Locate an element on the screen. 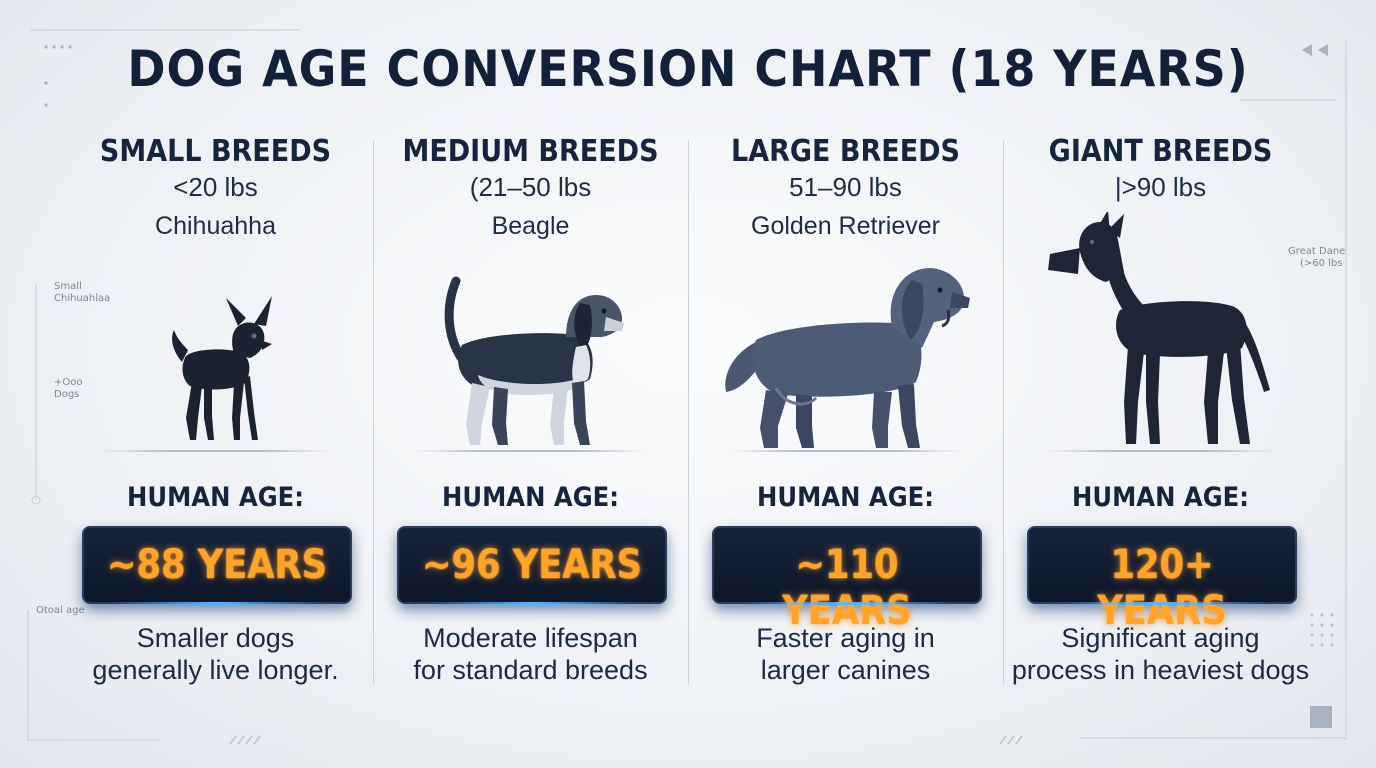  breed-example: Chihuahha is located at coordinates (215, 226).